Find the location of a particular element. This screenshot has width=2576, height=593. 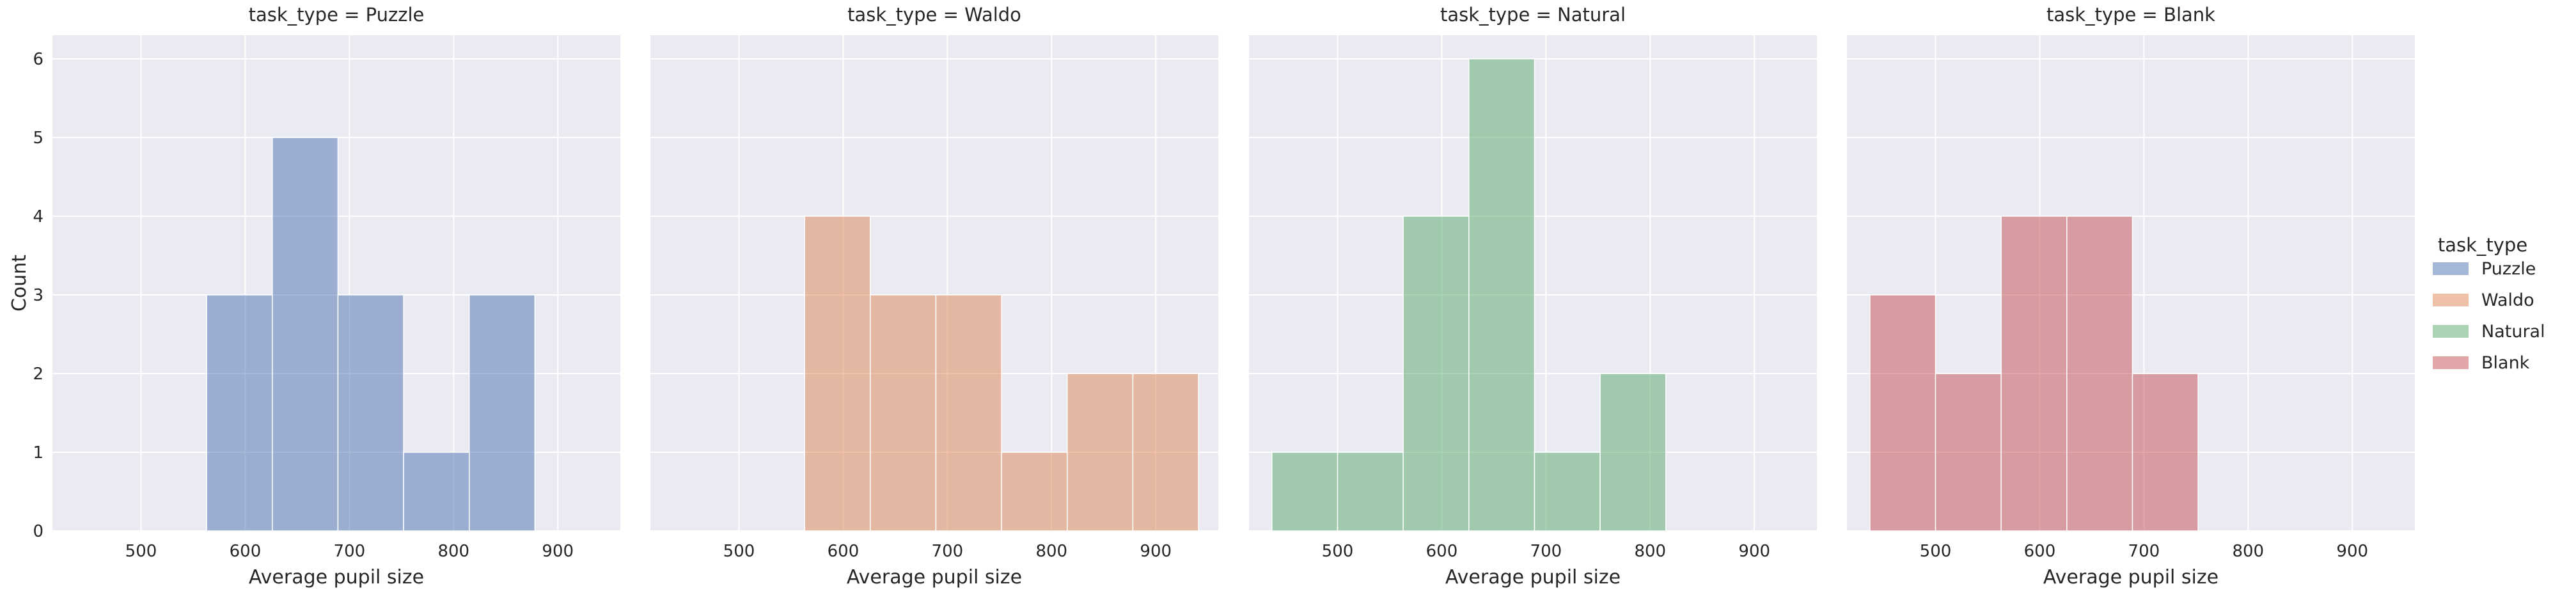

legend-title: task_type is located at coordinates (2482, 245).